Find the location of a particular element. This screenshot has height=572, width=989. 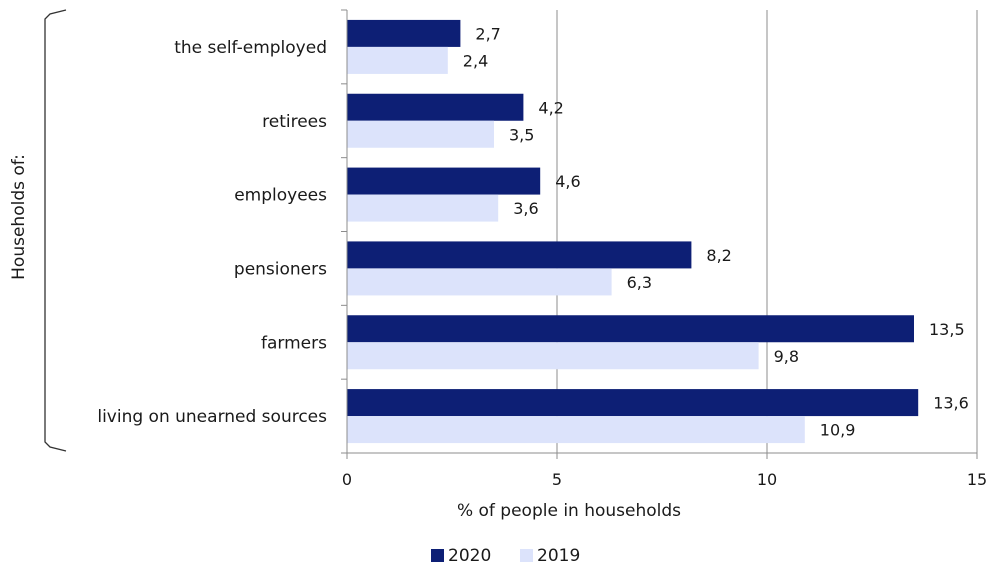

legend-swatch-2020 is located at coordinates (437, 555).